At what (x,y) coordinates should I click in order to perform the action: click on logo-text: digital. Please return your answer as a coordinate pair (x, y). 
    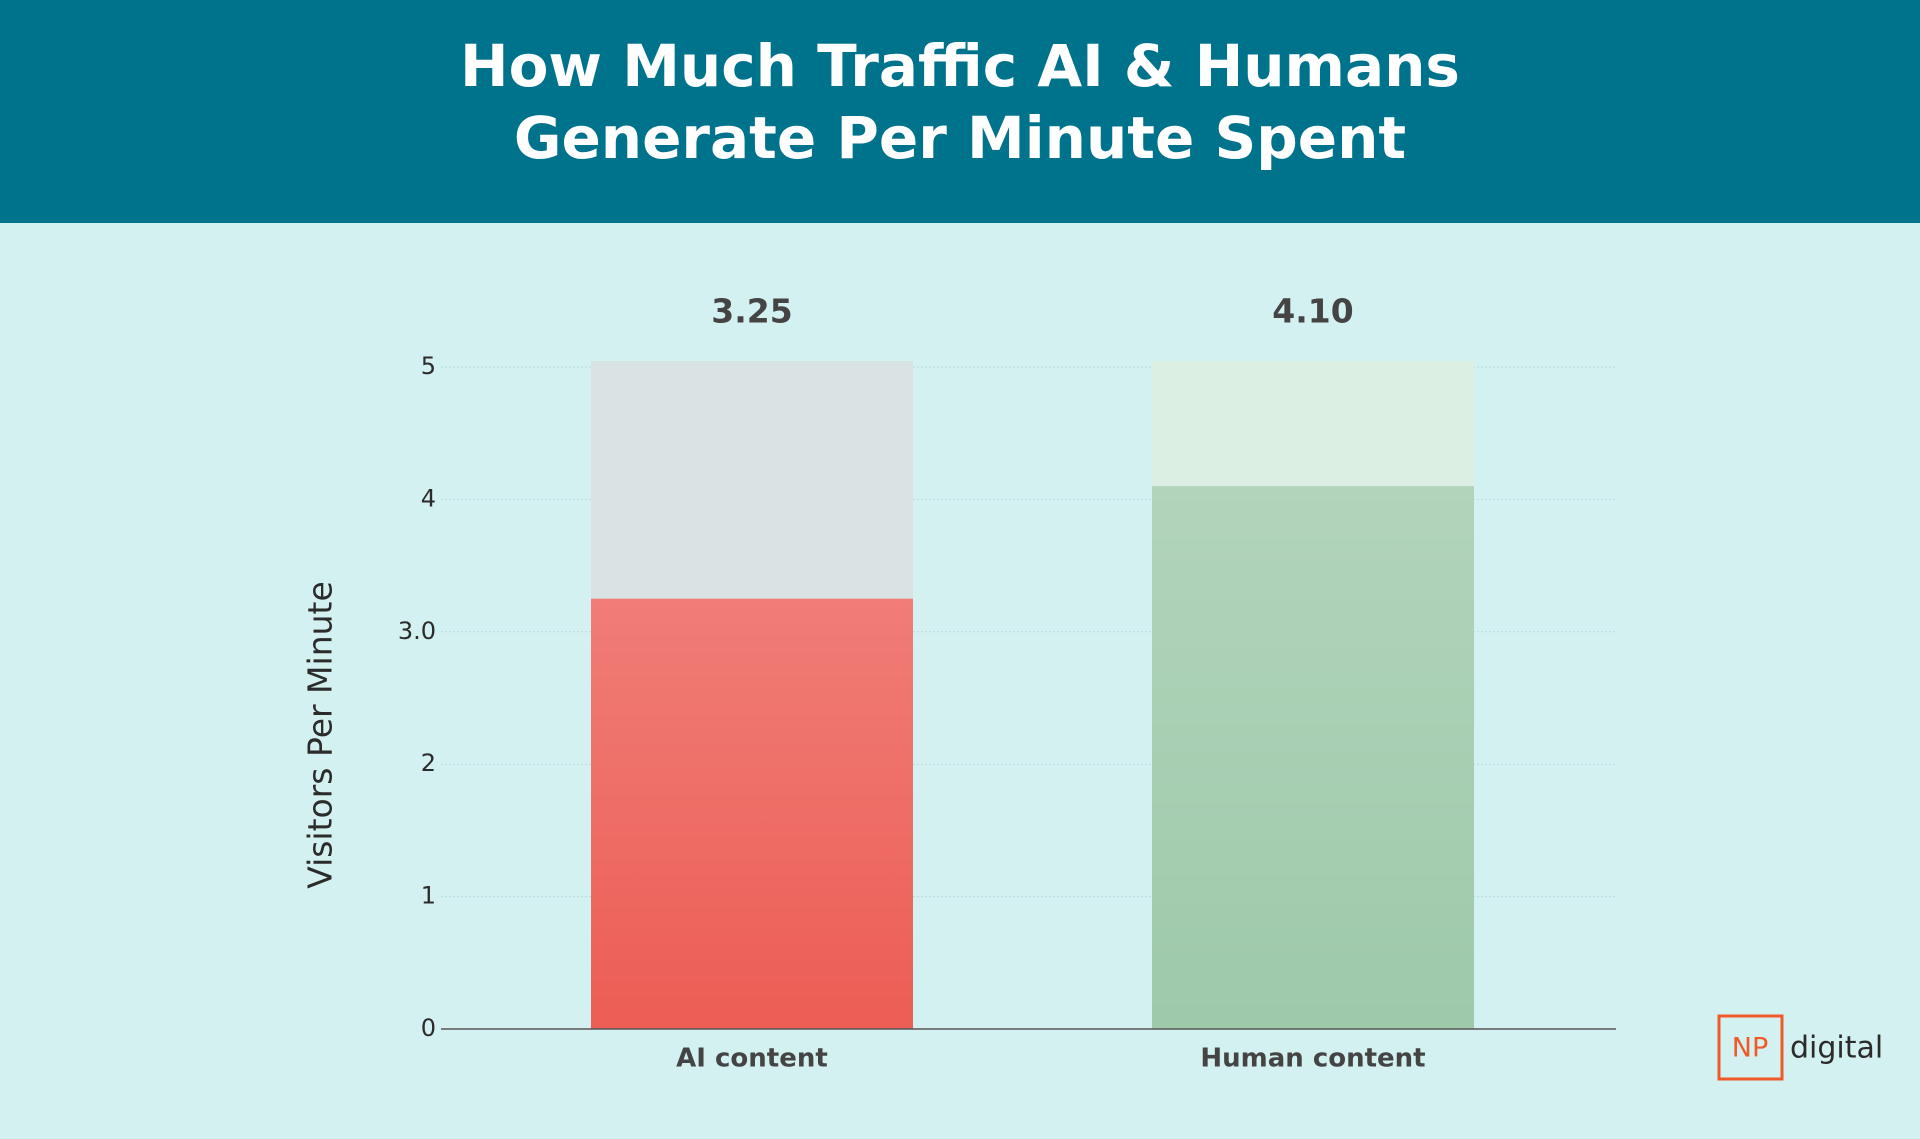
    Looking at the image, I should click on (1836, 1048).